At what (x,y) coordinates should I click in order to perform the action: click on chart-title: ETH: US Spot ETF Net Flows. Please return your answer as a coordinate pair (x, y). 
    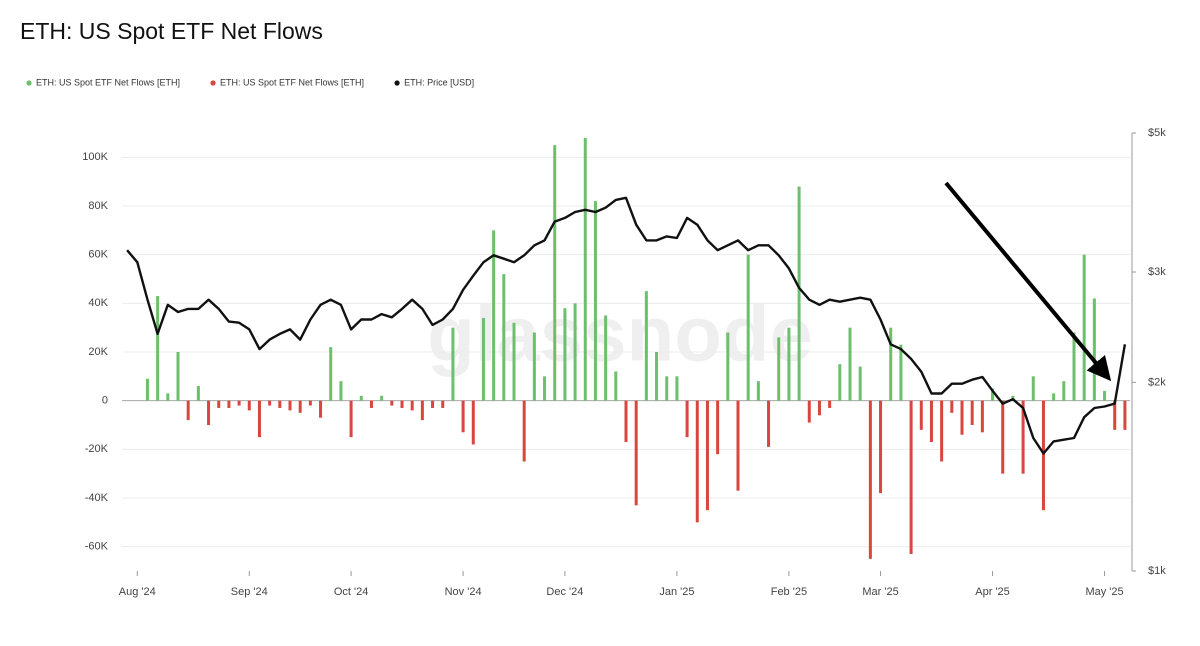
    Looking at the image, I should click on (171, 31).